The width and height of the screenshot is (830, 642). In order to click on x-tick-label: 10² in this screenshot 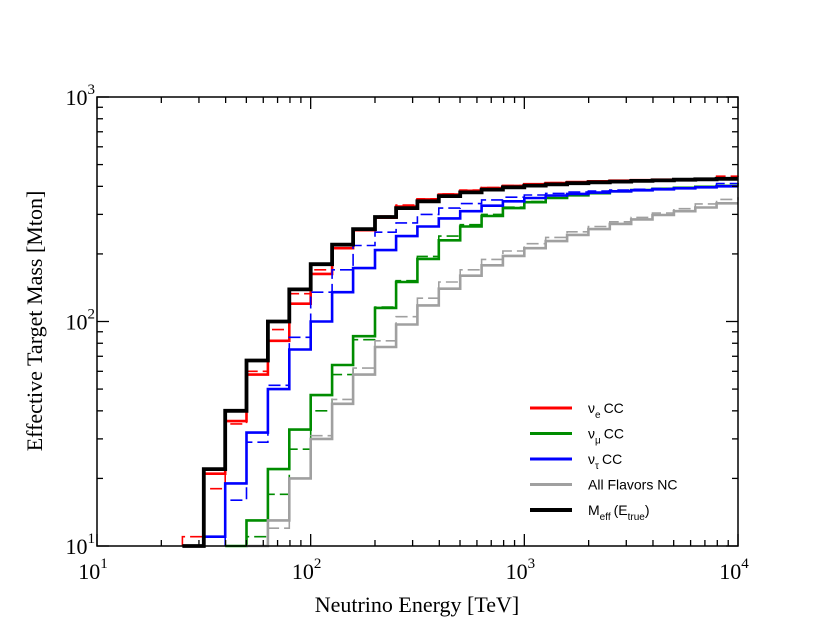, I will do `click(307, 570)`.